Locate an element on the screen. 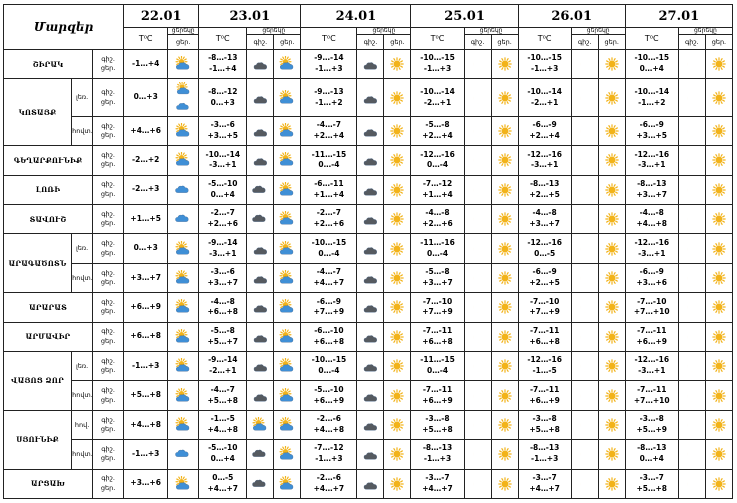 The height and width of the screenshot is (503, 737). temp-value: +7…+10 is located at coordinates (651, 312).